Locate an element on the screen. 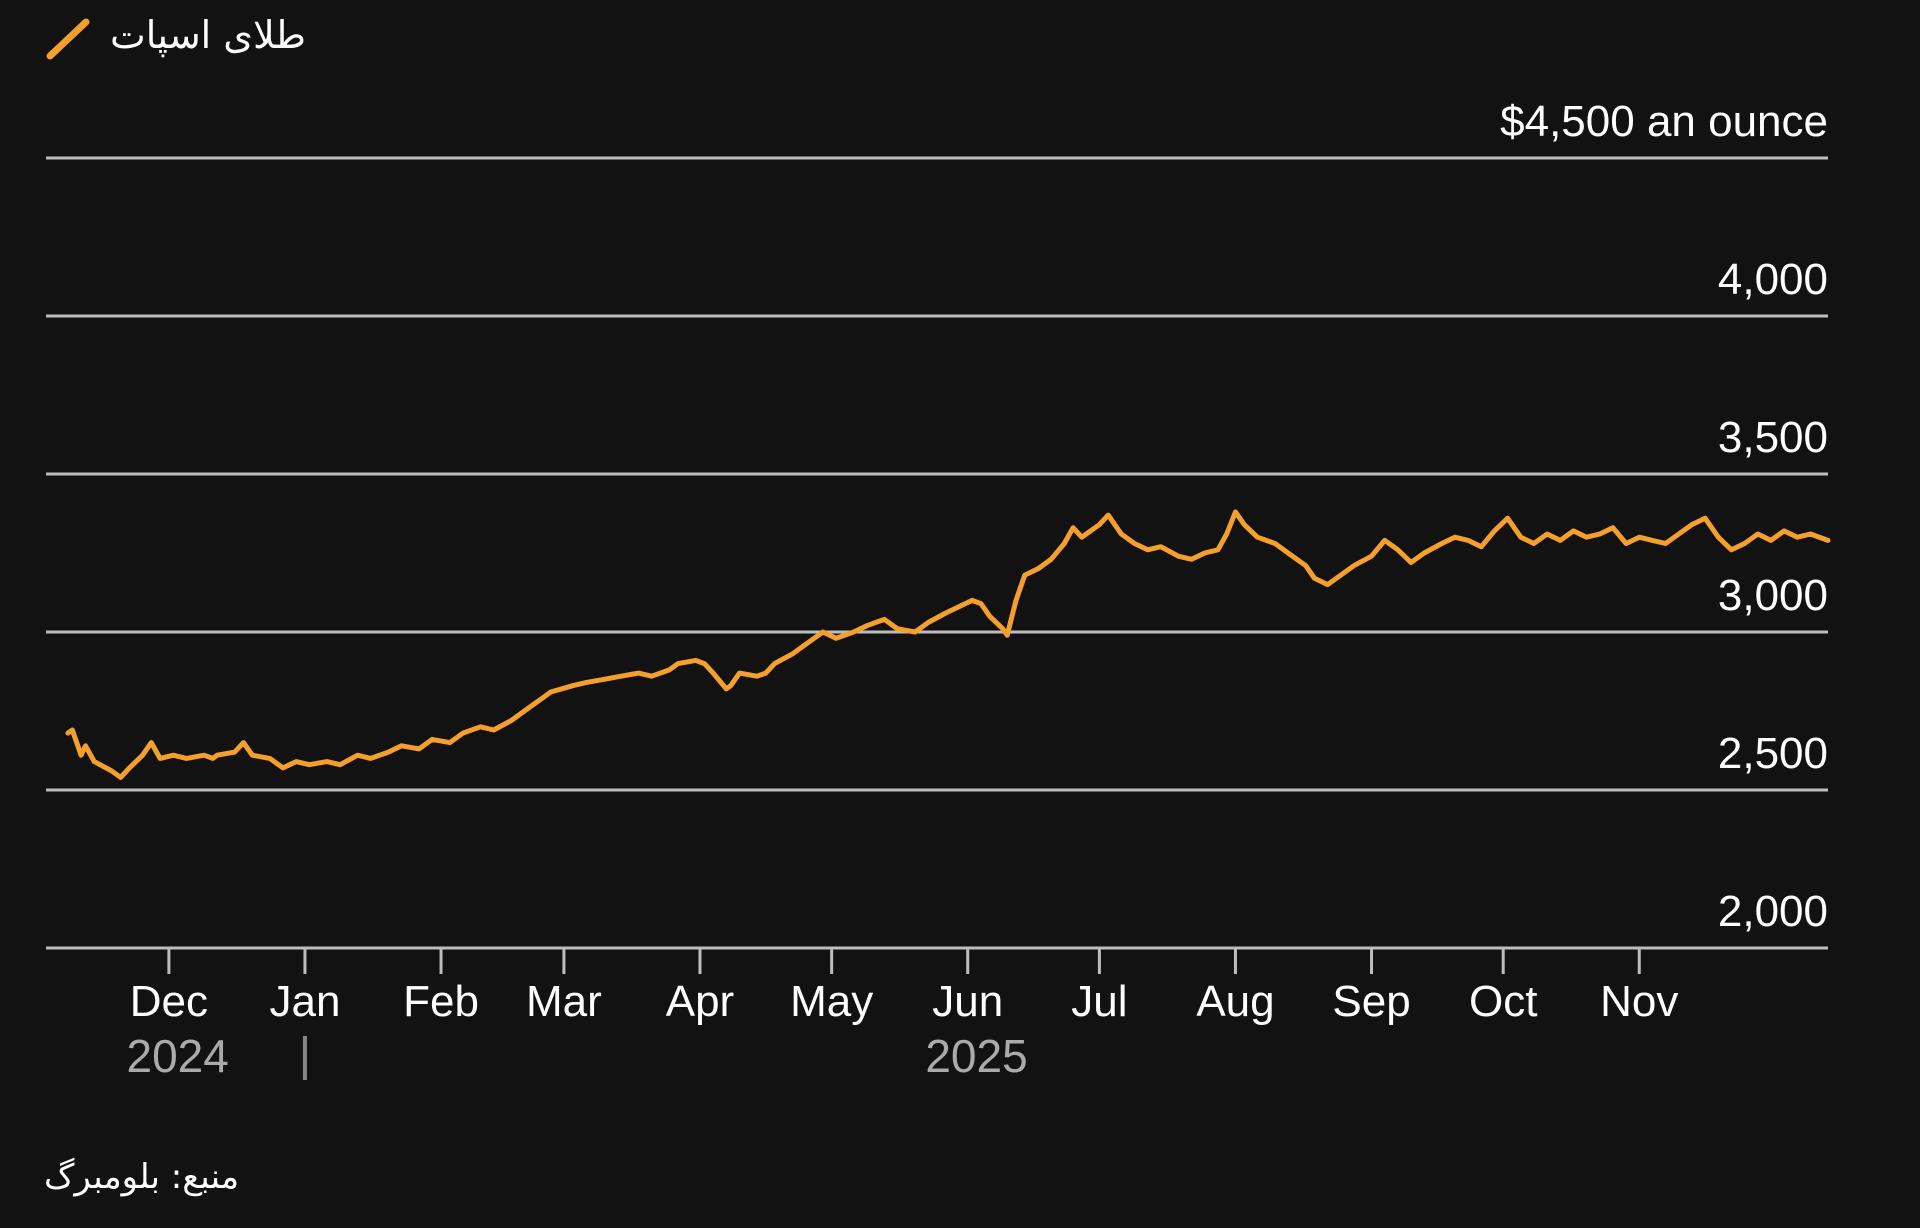  x-tick-label: Apr is located at coordinates (700, 1001).